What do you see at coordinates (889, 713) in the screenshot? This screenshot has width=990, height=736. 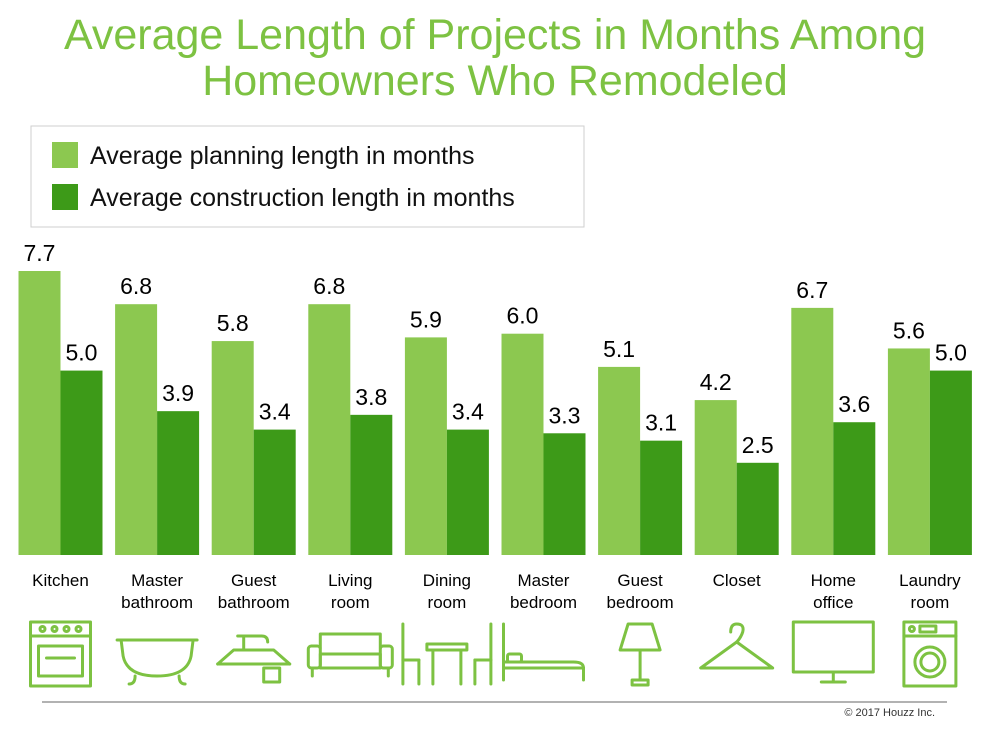 I see `copyright-notice: © 2017 Houzz Inc.` at bounding box center [889, 713].